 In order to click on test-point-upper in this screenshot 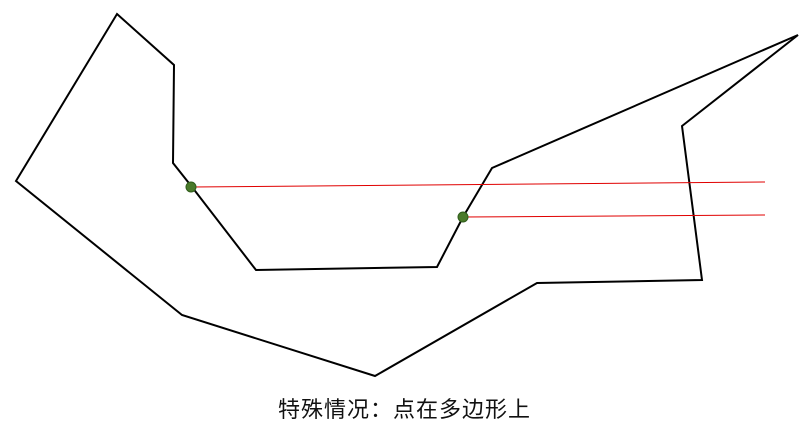, I will do `click(191, 187)`.